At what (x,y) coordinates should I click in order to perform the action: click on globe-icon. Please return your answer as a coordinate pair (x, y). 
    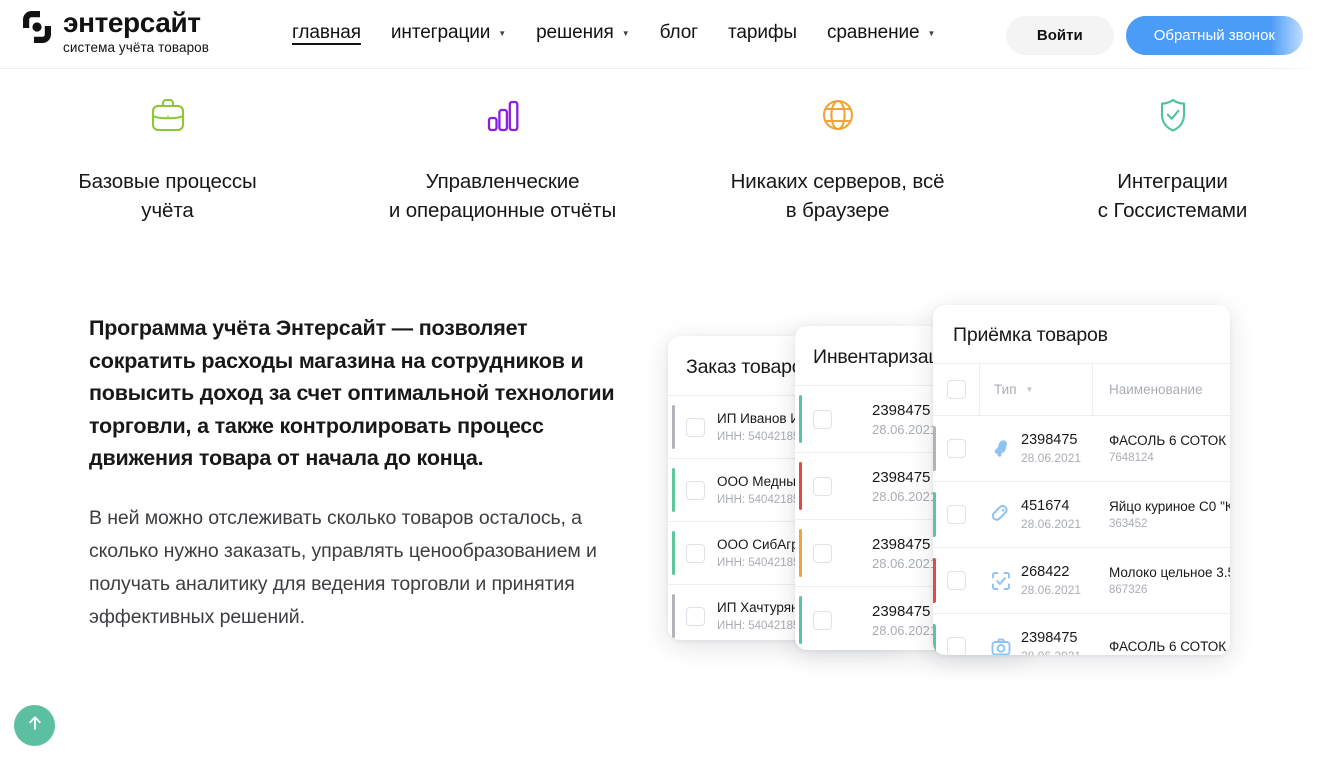
    Looking at the image, I should click on (838, 115).